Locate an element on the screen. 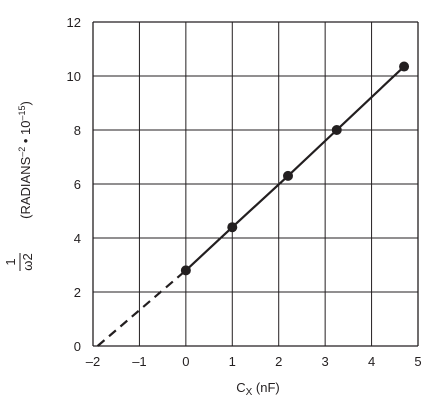 The width and height of the screenshot is (435, 403). x-axis-label: CX (nF) is located at coordinates (258, 389).